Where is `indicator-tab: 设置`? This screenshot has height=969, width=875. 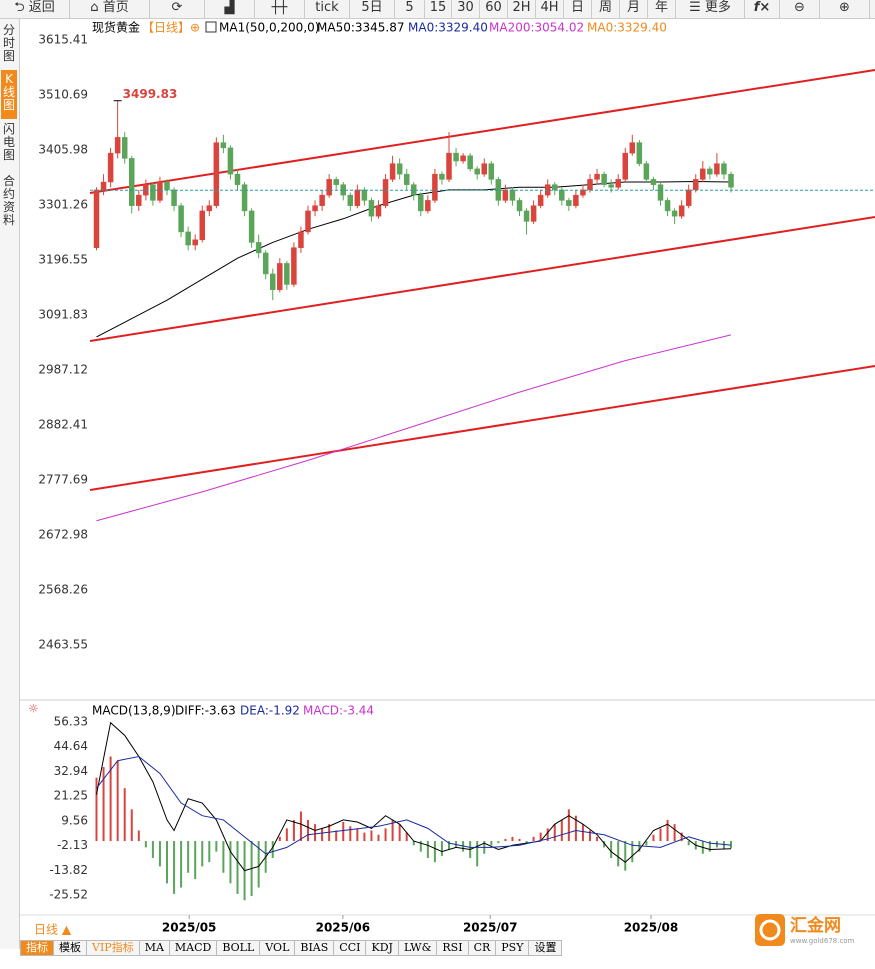
indicator-tab: 设置 is located at coordinates (546, 948).